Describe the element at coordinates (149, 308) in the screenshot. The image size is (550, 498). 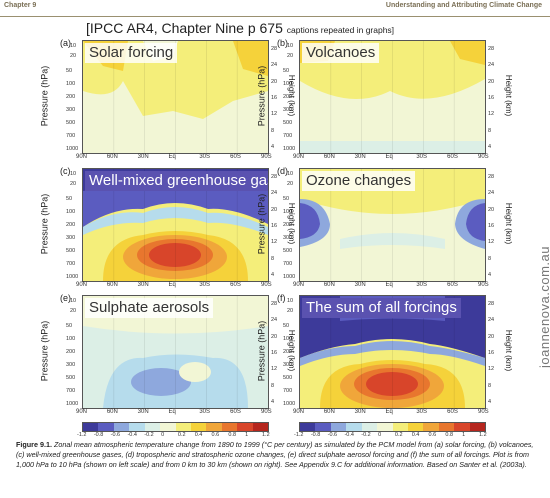
I see `panel-caption: Sulphate aerosols` at that location.